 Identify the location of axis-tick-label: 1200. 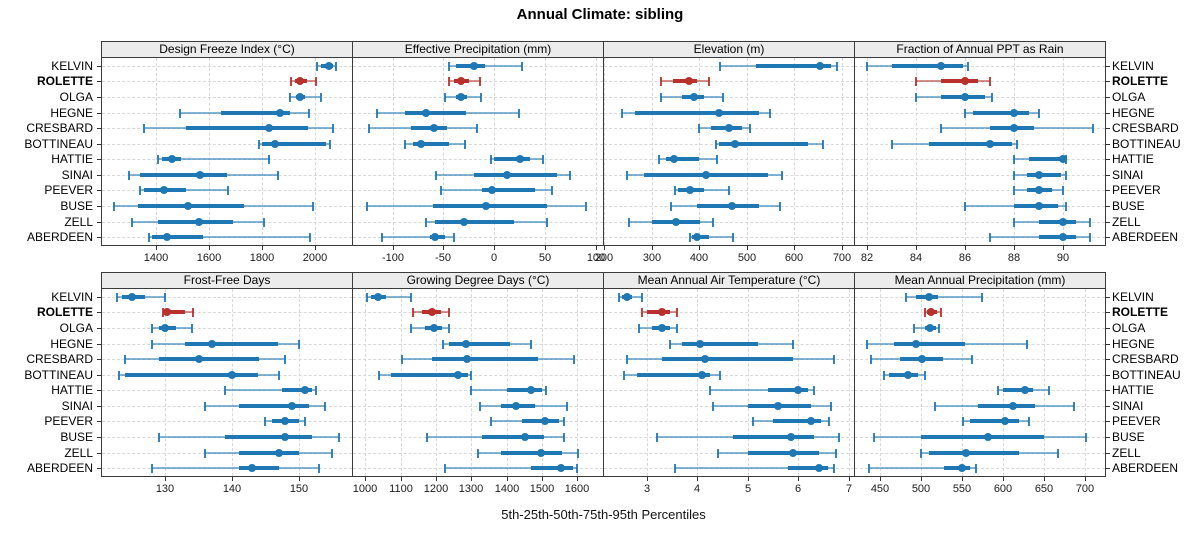
(436, 489).